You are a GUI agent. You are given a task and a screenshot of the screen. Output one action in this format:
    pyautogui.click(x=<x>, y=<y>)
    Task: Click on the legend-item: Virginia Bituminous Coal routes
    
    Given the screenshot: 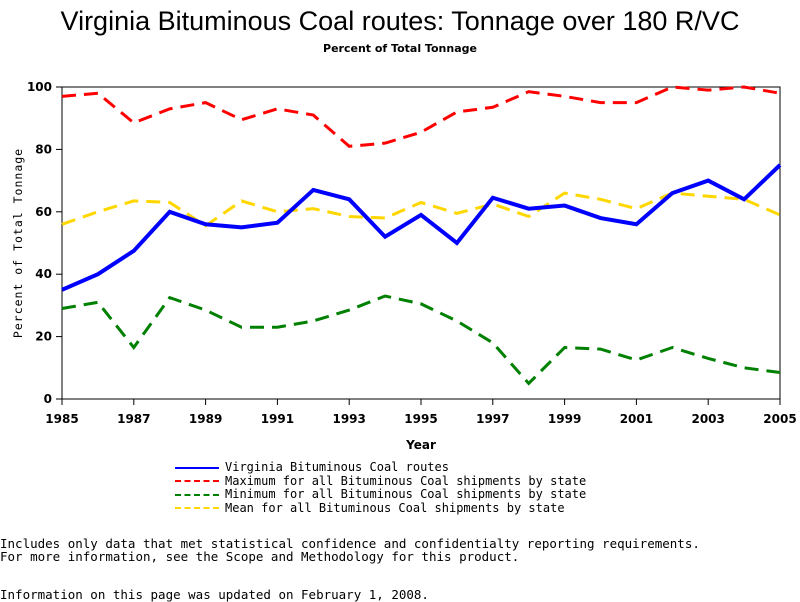 What is the action you would take?
    pyautogui.click(x=380, y=467)
    